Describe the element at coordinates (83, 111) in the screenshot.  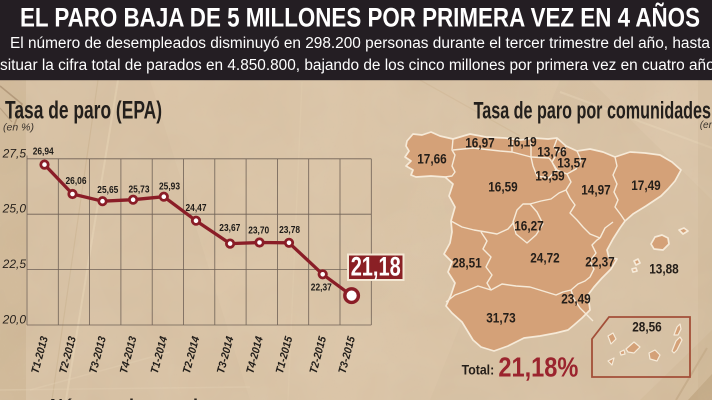
I see `svg-text: Tasa de paro (EPA)` at that location.